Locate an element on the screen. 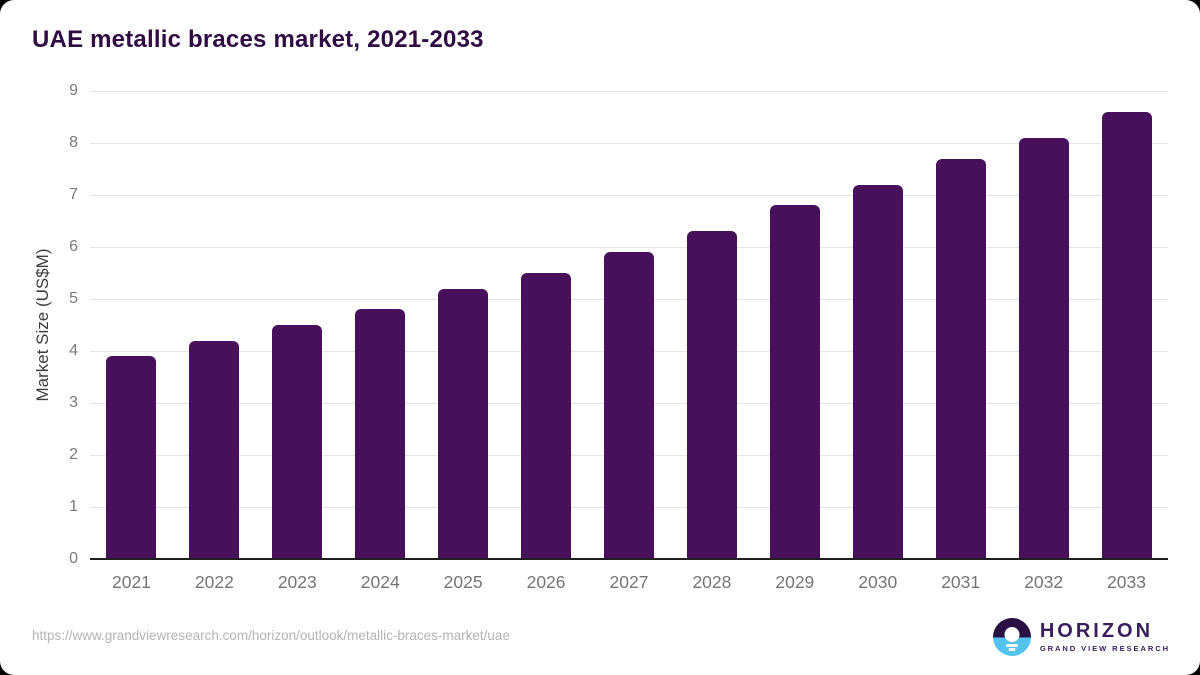 The image size is (1200, 675). y-tick-label: 2 is located at coordinates (73, 454).